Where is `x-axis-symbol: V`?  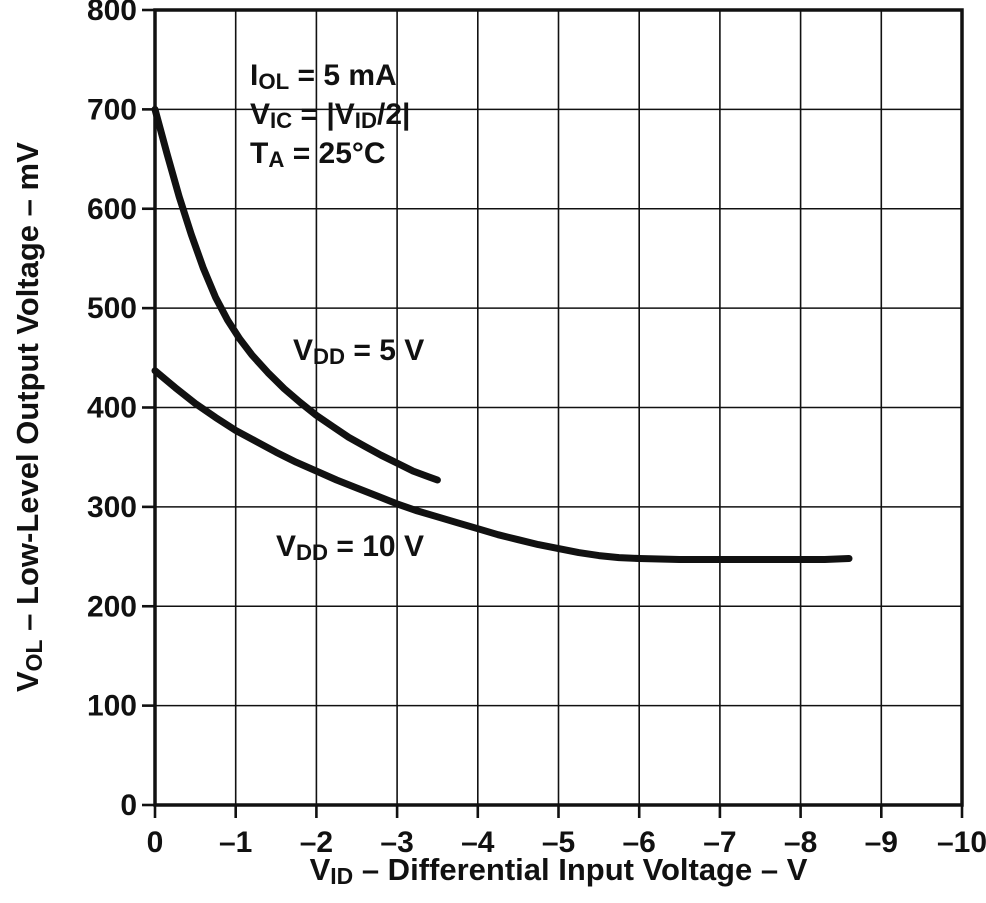
x-axis-symbol: V is located at coordinates (320, 869).